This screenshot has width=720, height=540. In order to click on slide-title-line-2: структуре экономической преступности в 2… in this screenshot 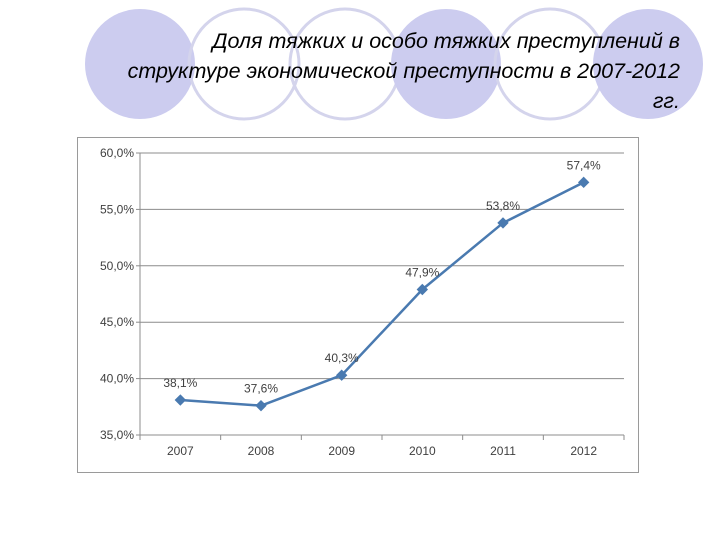, I will do `click(403, 71)`.